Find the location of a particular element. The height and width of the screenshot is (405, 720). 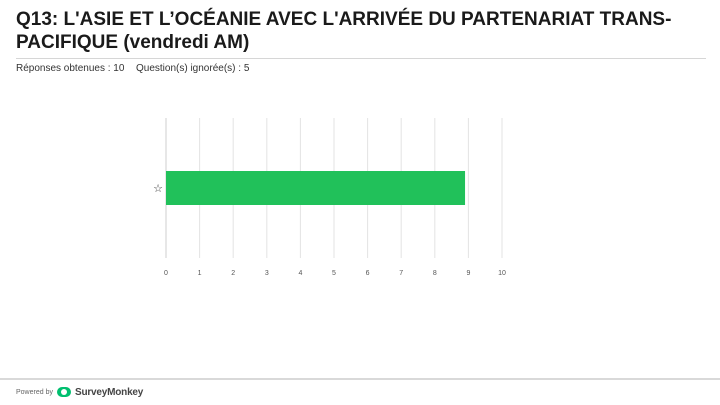

footer: Powered by SurveyMonkey is located at coordinates (79, 392).